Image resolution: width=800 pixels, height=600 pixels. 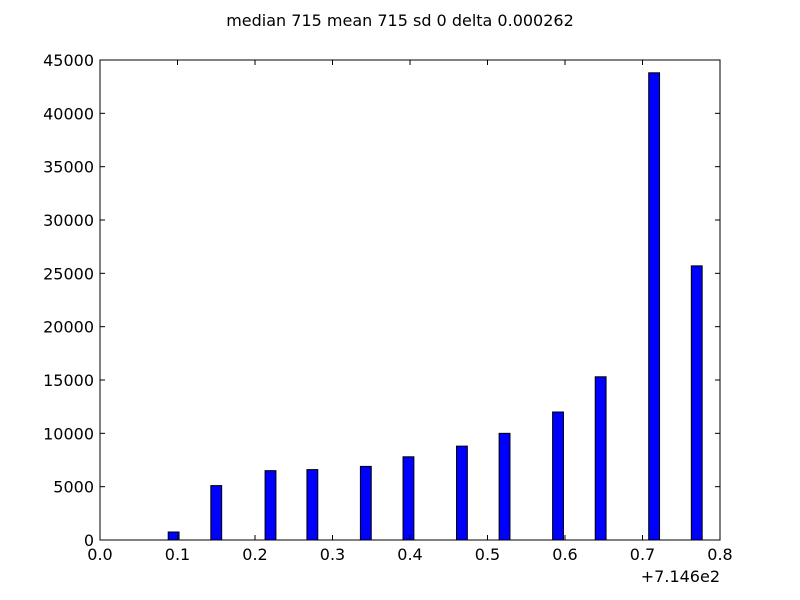 I want to click on x-tick-label: 0.3, so click(x=332, y=554).